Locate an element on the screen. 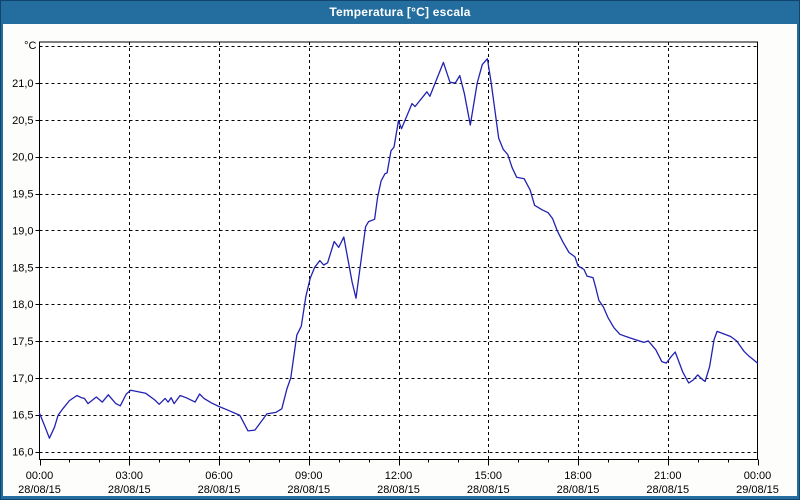 This screenshot has height=500, width=800. y-tick-label: 19,5 is located at coordinates (22, 195).